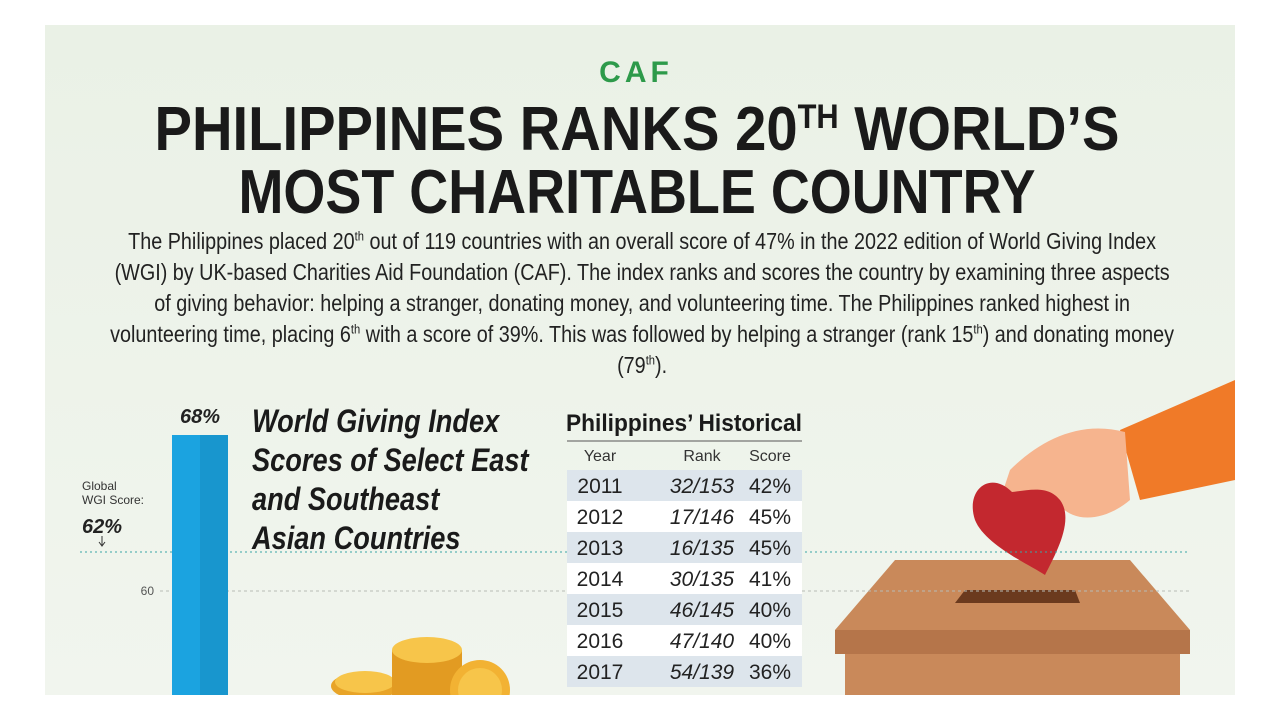  I want to click on global-value: 62%, so click(102, 527).